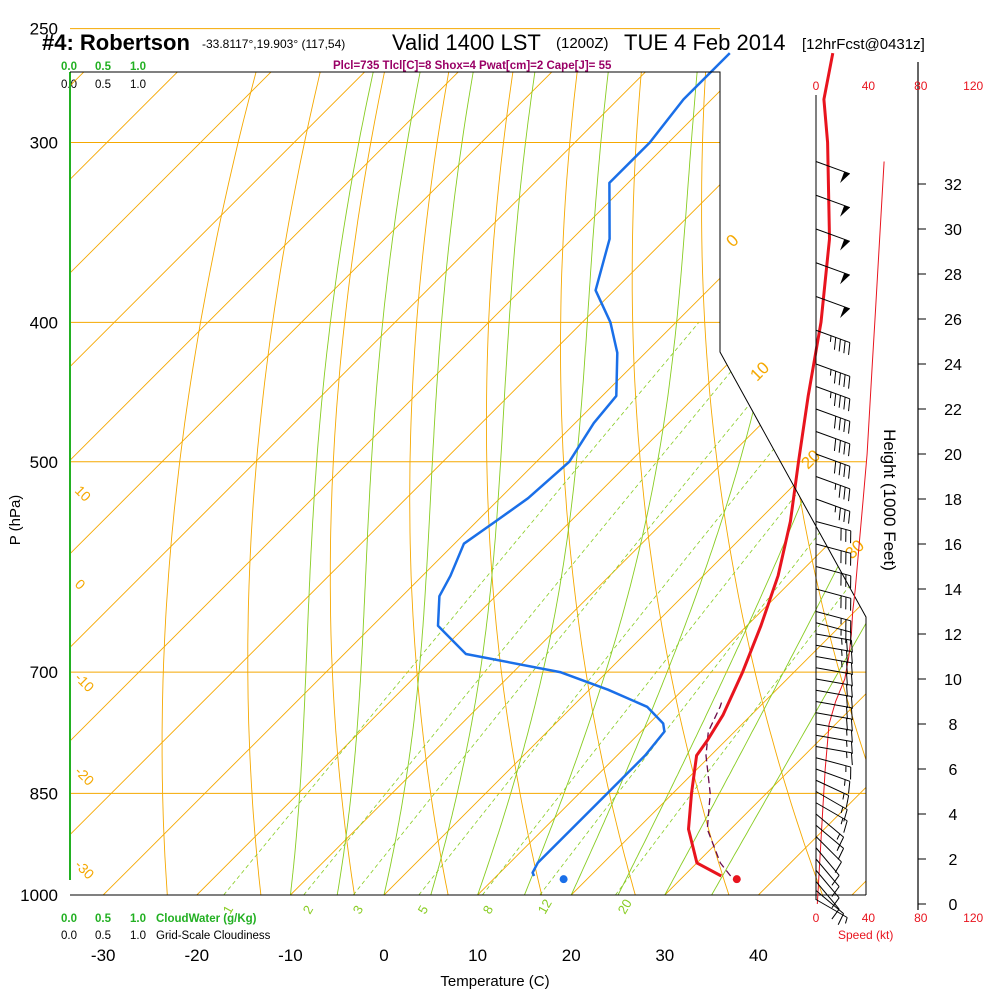 This screenshot has height=1000, width=1000. What do you see at coordinates (953, 680) in the screenshot?
I see `height-tick-label: 10` at bounding box center [953, 680].